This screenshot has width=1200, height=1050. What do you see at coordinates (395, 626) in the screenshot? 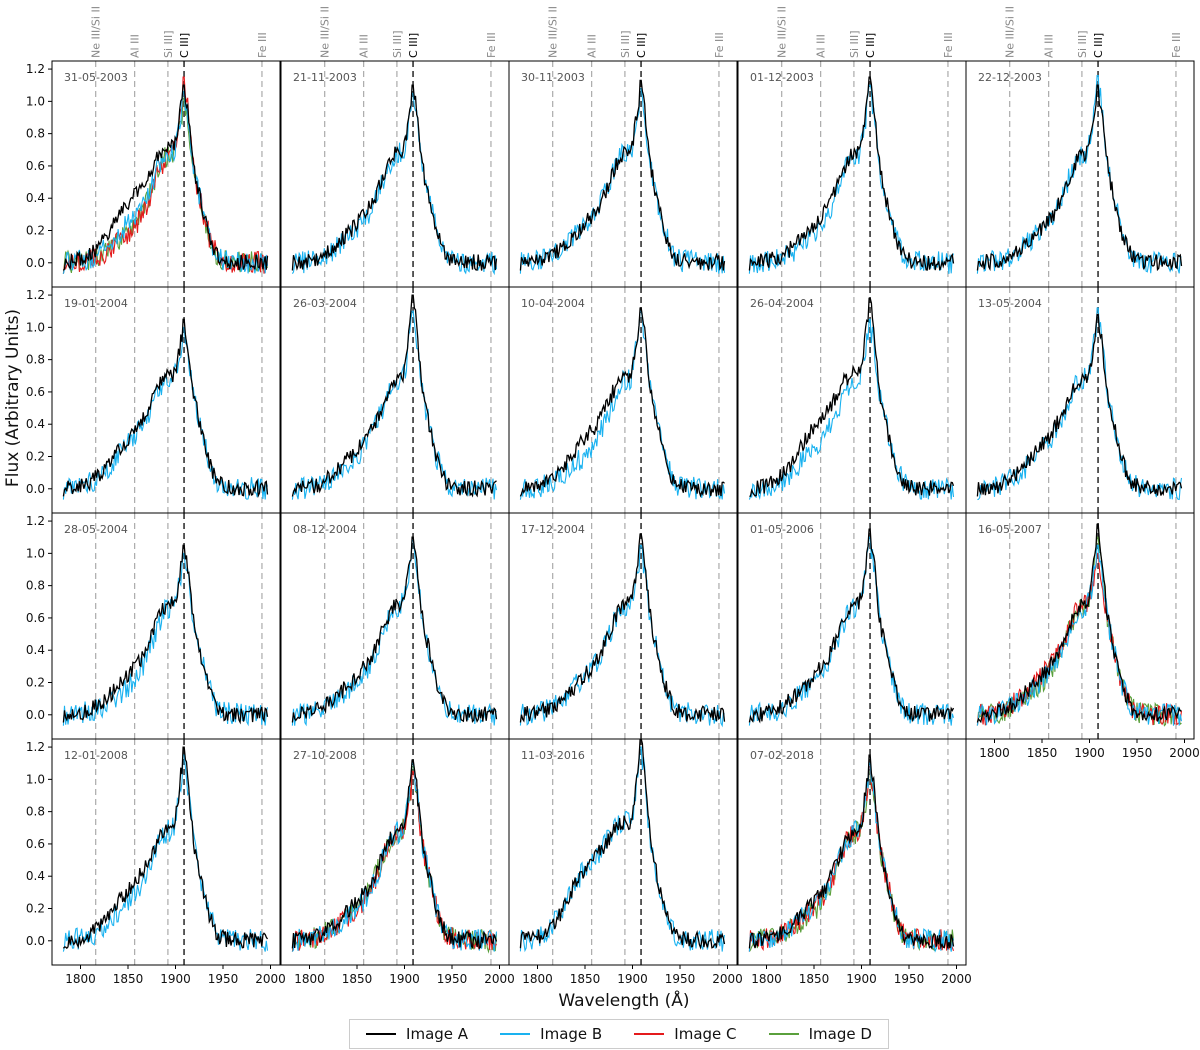
I see `panel-08-12-2004: 08-12-2004` at bounding box center [395, 626].